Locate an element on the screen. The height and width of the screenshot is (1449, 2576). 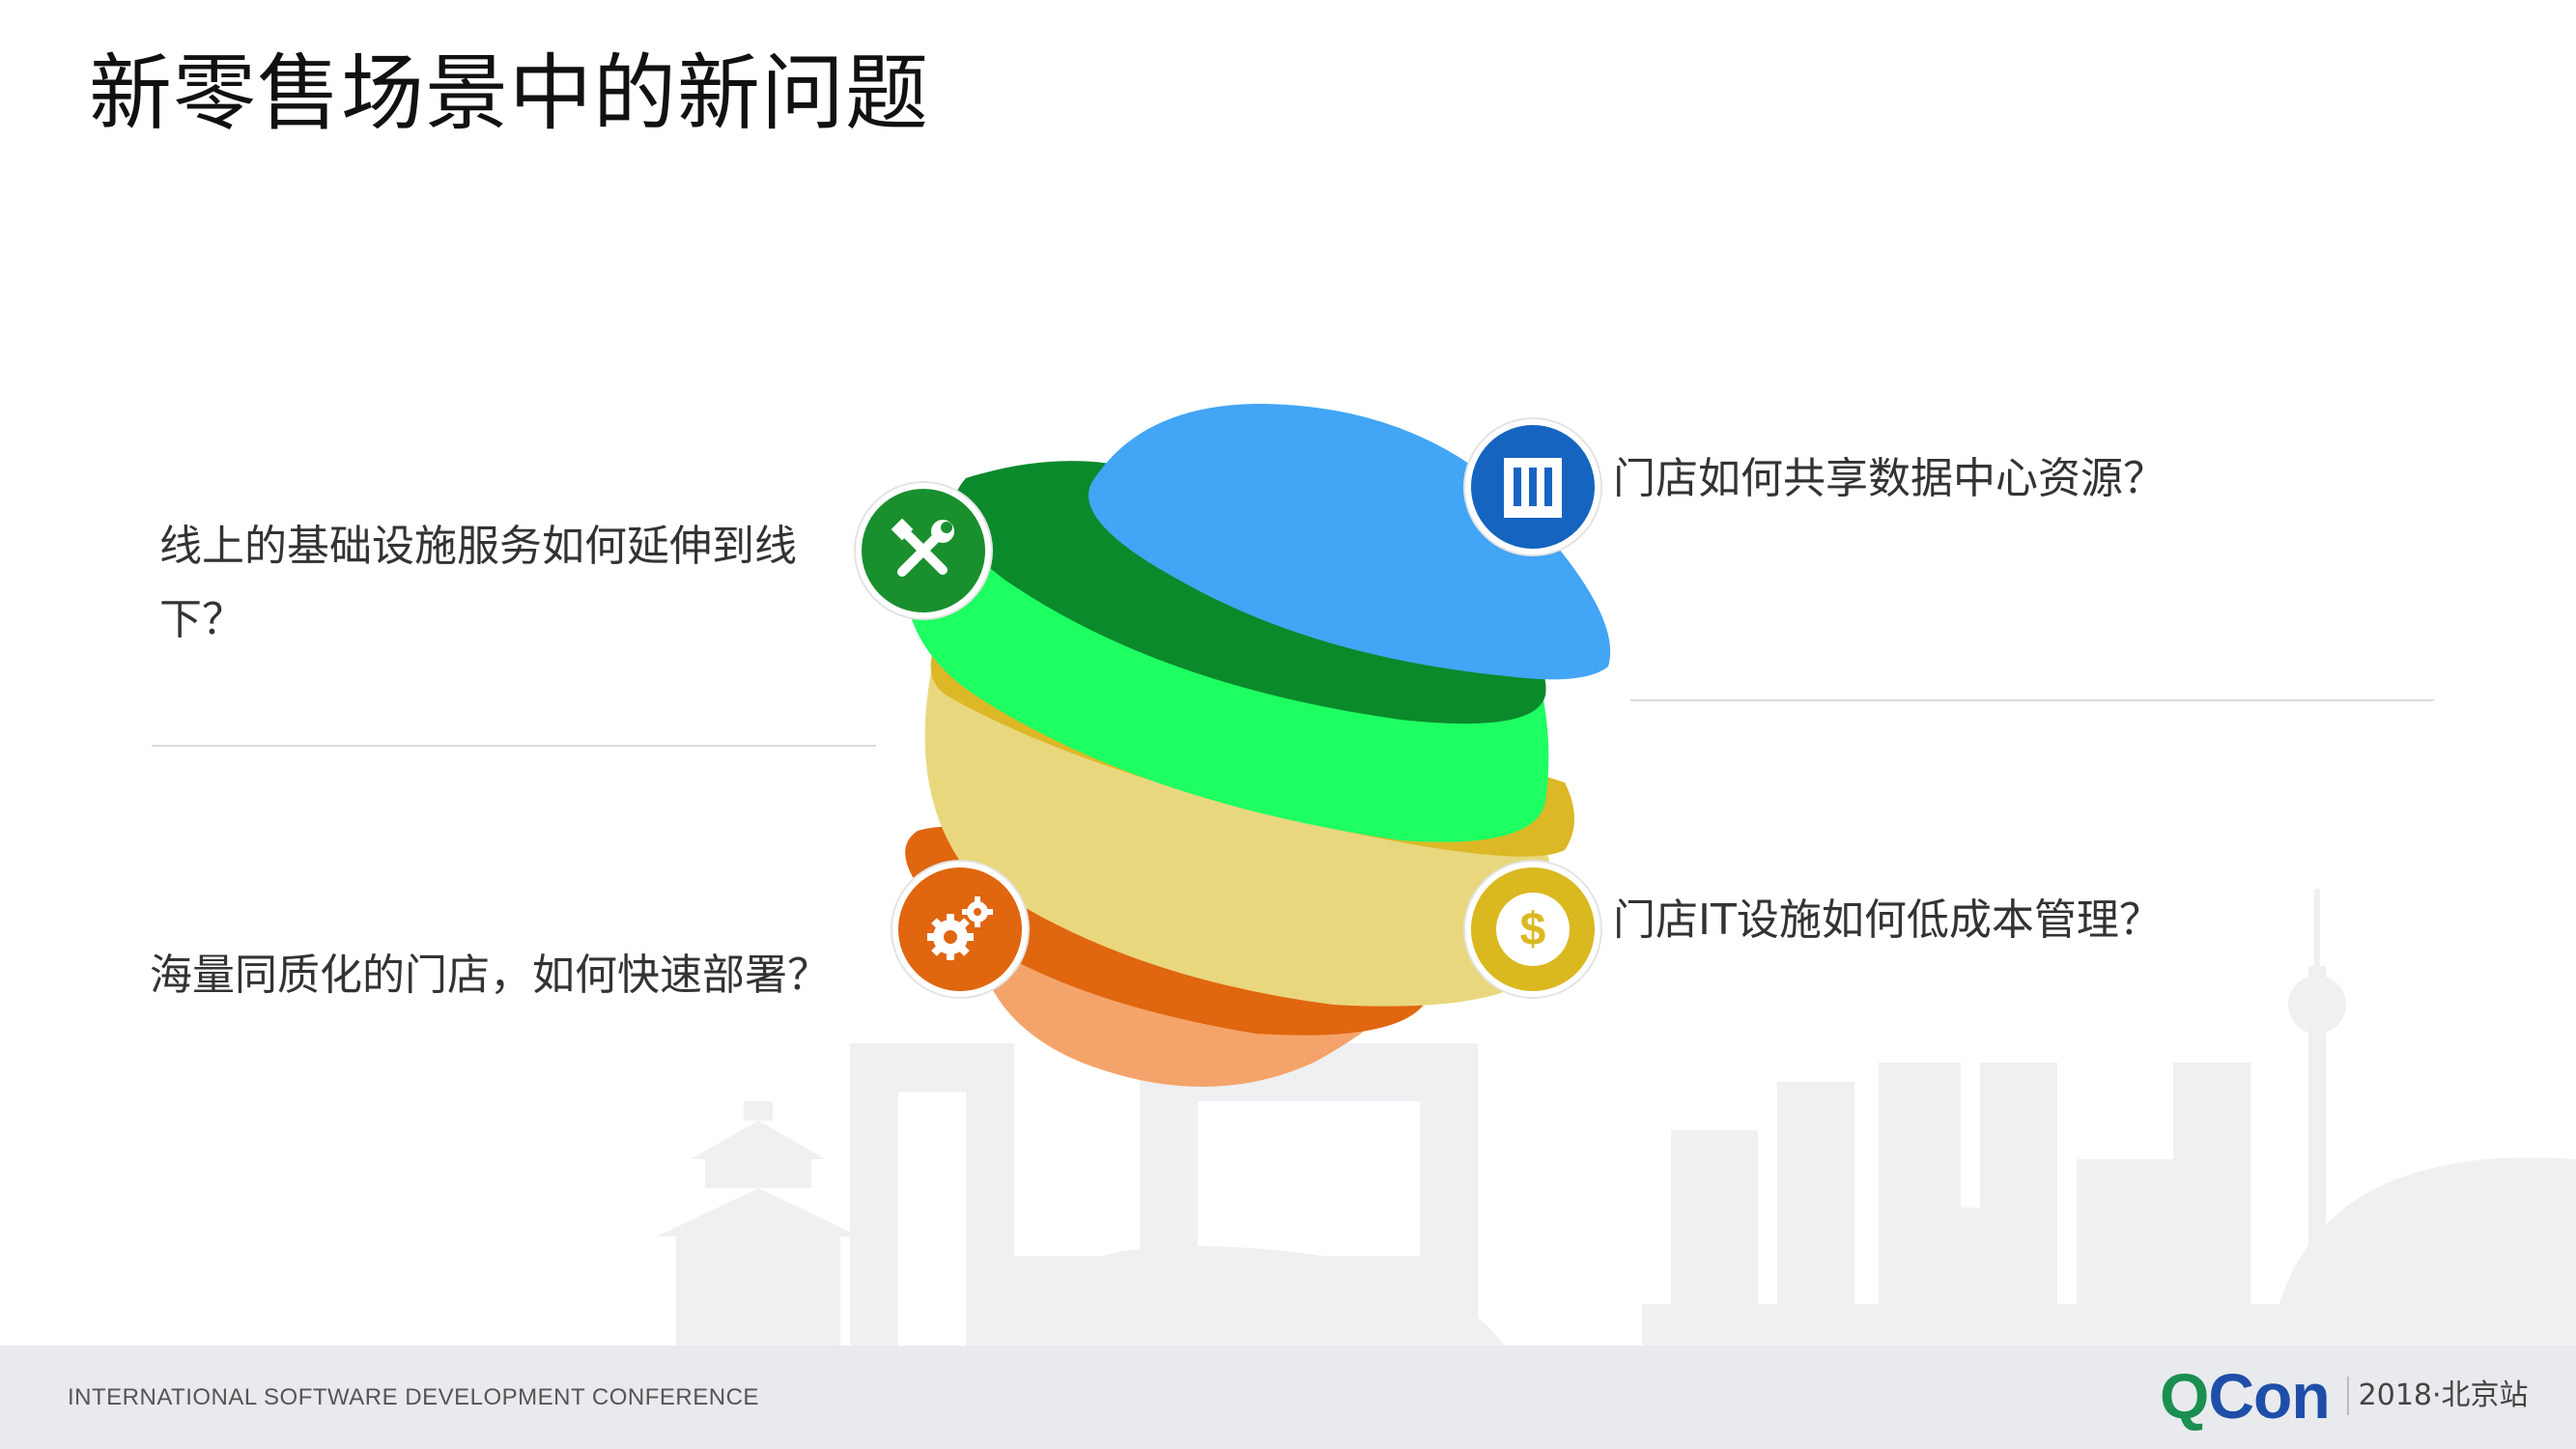
qcon-logo: QCon 2018·北京站 is located at coordinates (2344, 1396).